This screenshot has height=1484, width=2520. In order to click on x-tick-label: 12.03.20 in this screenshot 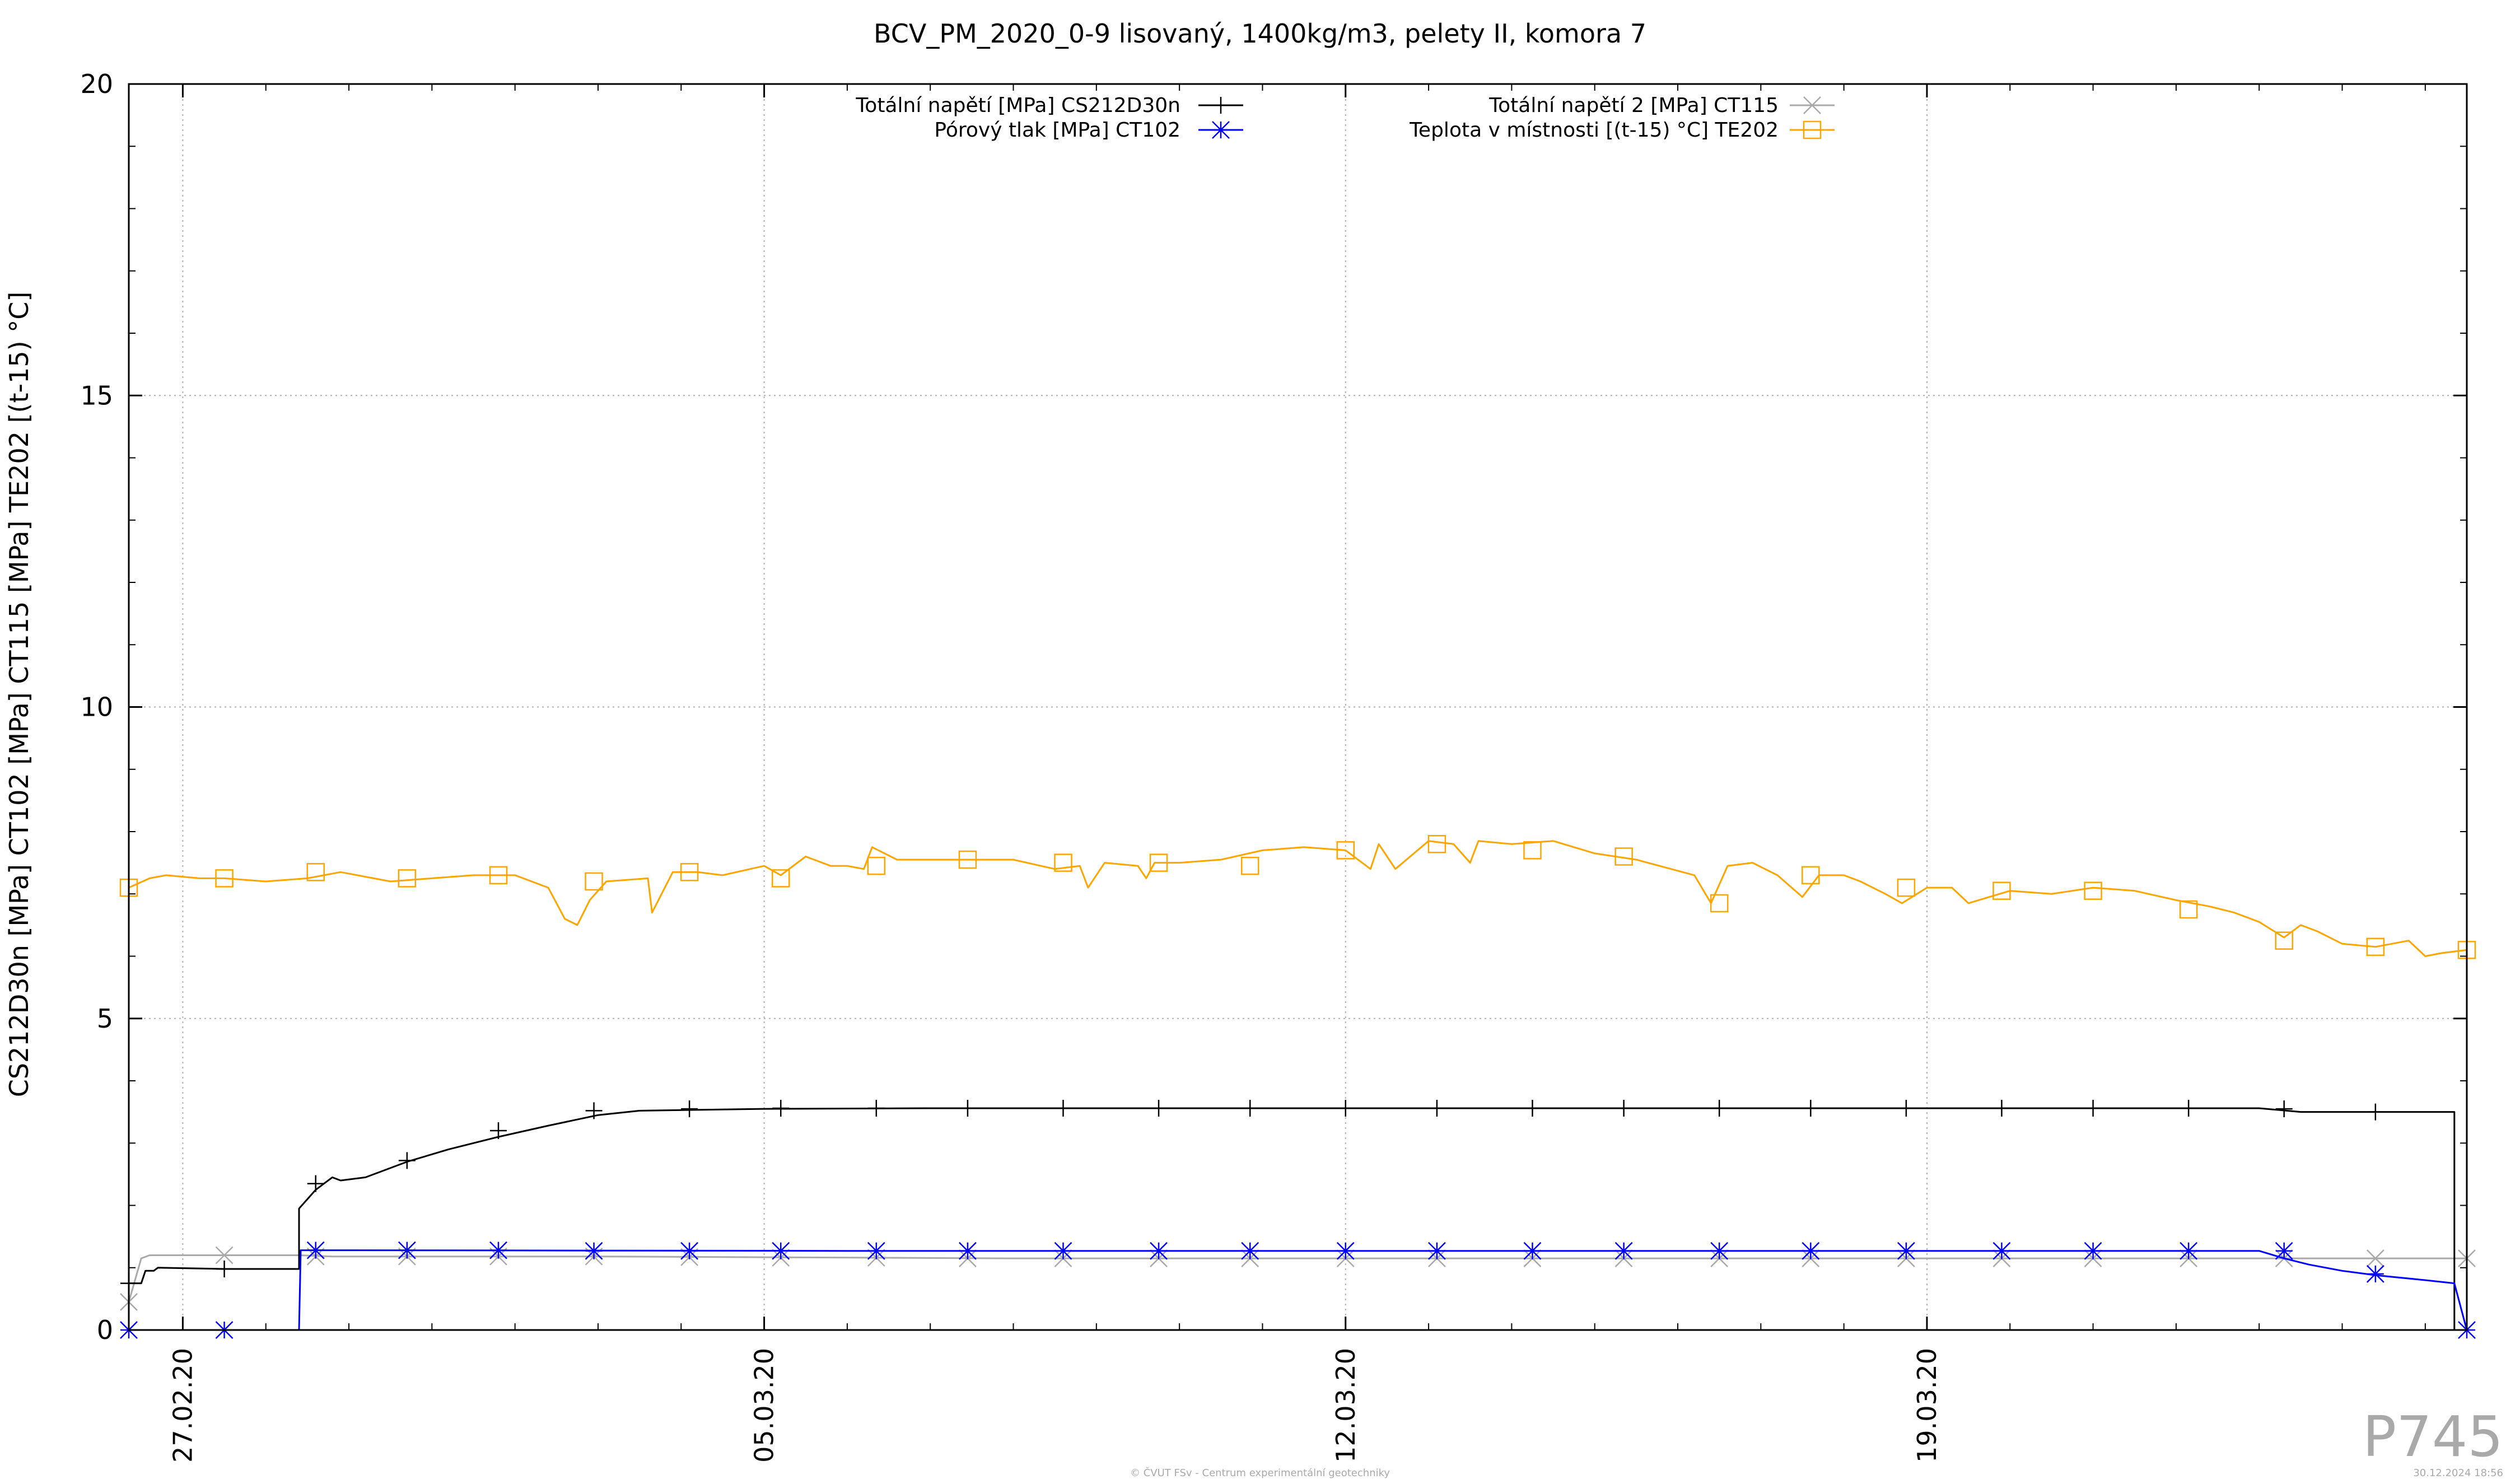, I will do `click(1346, 1406)`.